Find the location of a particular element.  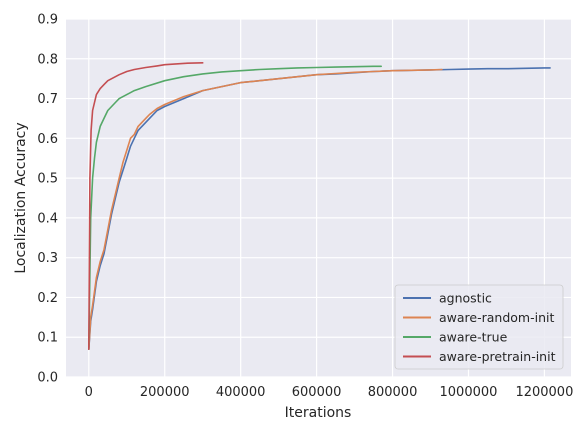

legend-label: aware-true is located at coordinates (473, 337).